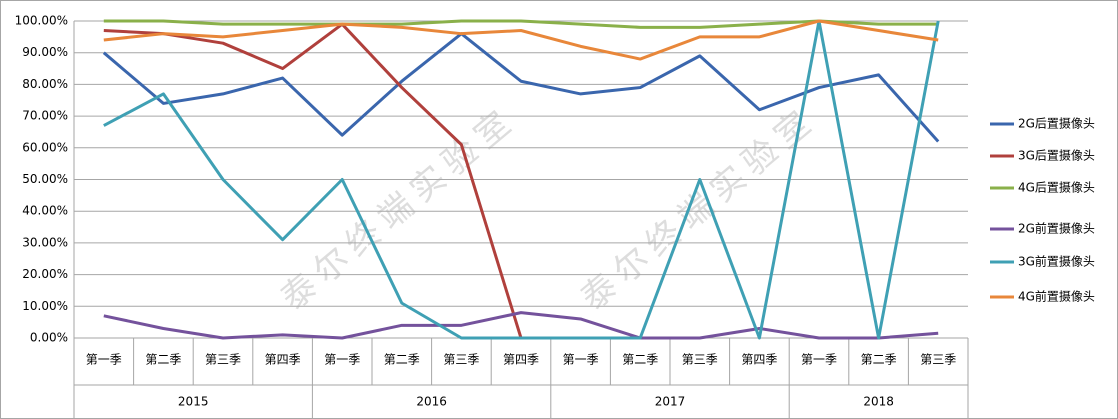  I want to click on group-label: 2016, so click(431, 402).